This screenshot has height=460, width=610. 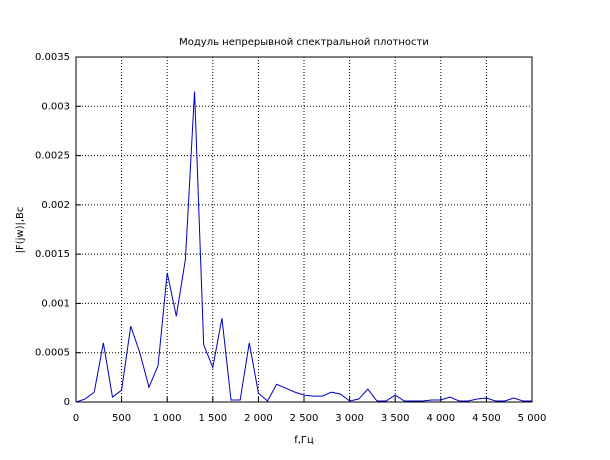 I want to click on y-tick-label: 0.0005, so click(x=52, y=353).